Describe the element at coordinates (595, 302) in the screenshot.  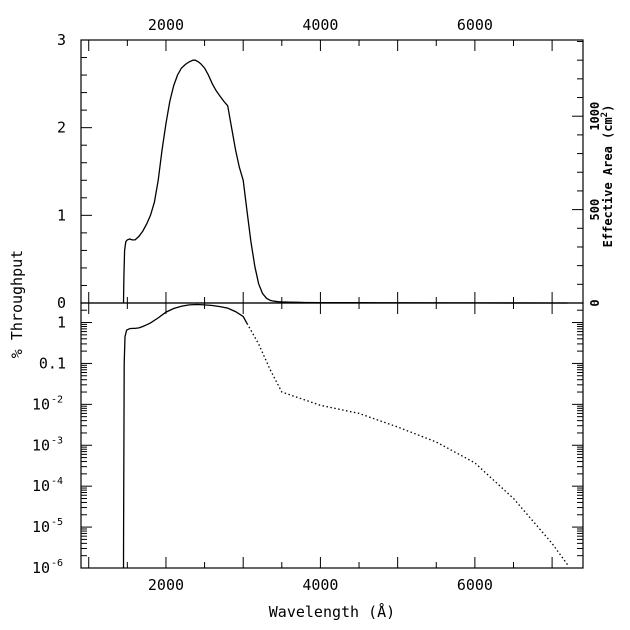
I see `right-axis-tick-label: 0` at that location.